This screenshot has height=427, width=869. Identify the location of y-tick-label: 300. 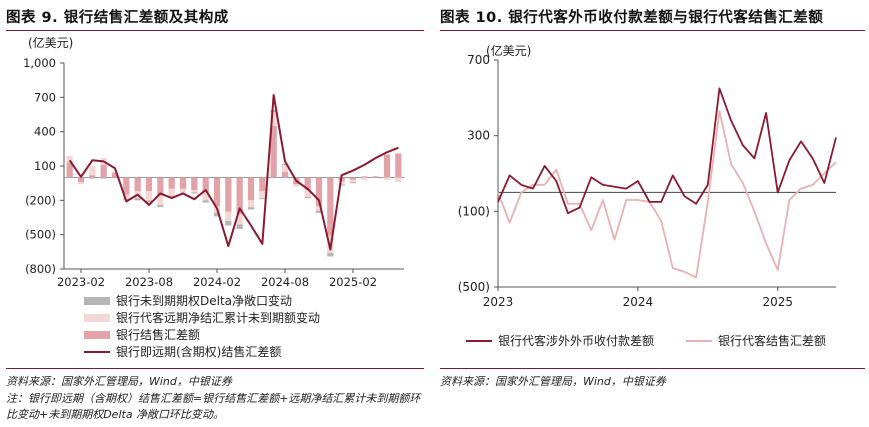
(478, 136).